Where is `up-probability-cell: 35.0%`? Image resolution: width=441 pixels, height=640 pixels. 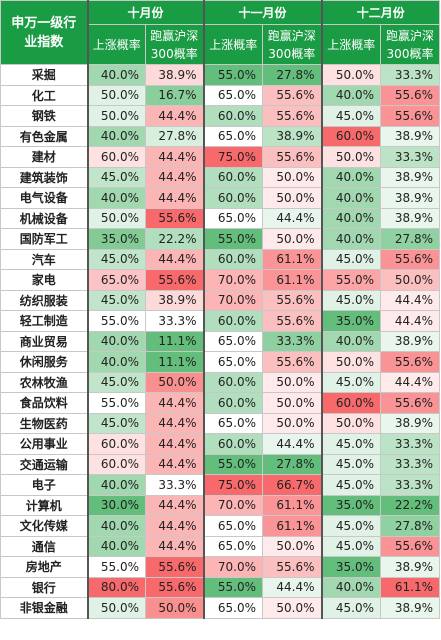 up-probability-cell: 35.0% is located at coordinates (116, 239).